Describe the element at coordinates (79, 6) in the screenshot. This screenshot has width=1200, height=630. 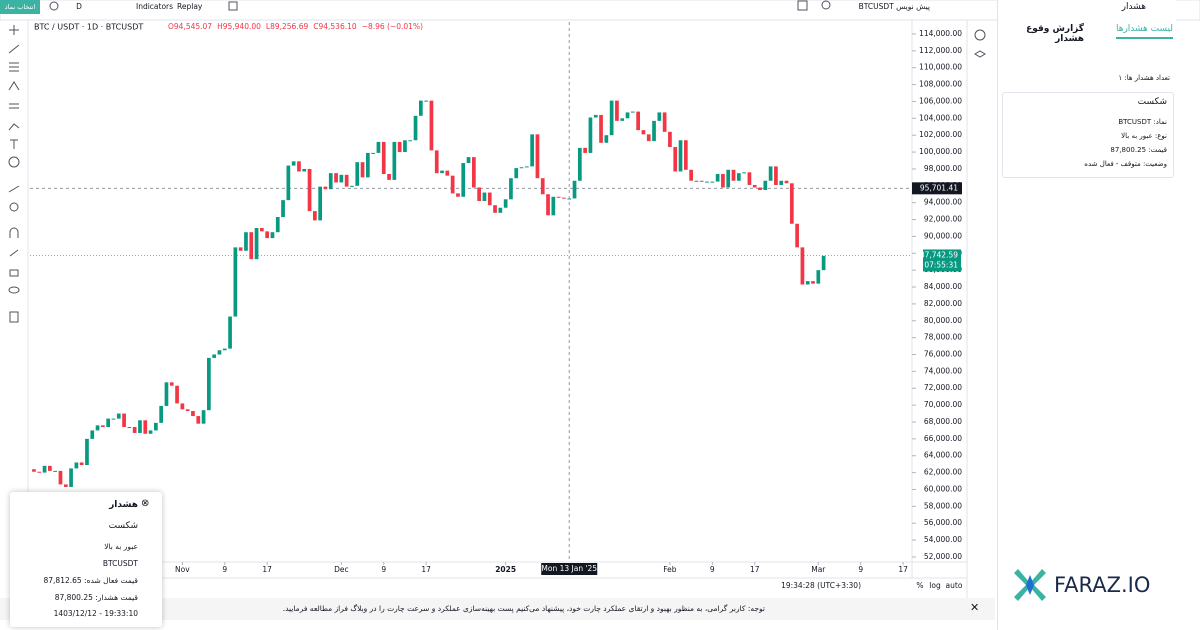
I see `interval: D` at that location.